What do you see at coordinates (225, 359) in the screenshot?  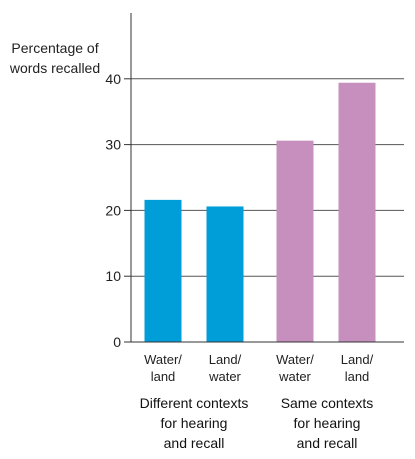 I see `category-label-1-line-1: Land/` at bounding box center [225, 359].